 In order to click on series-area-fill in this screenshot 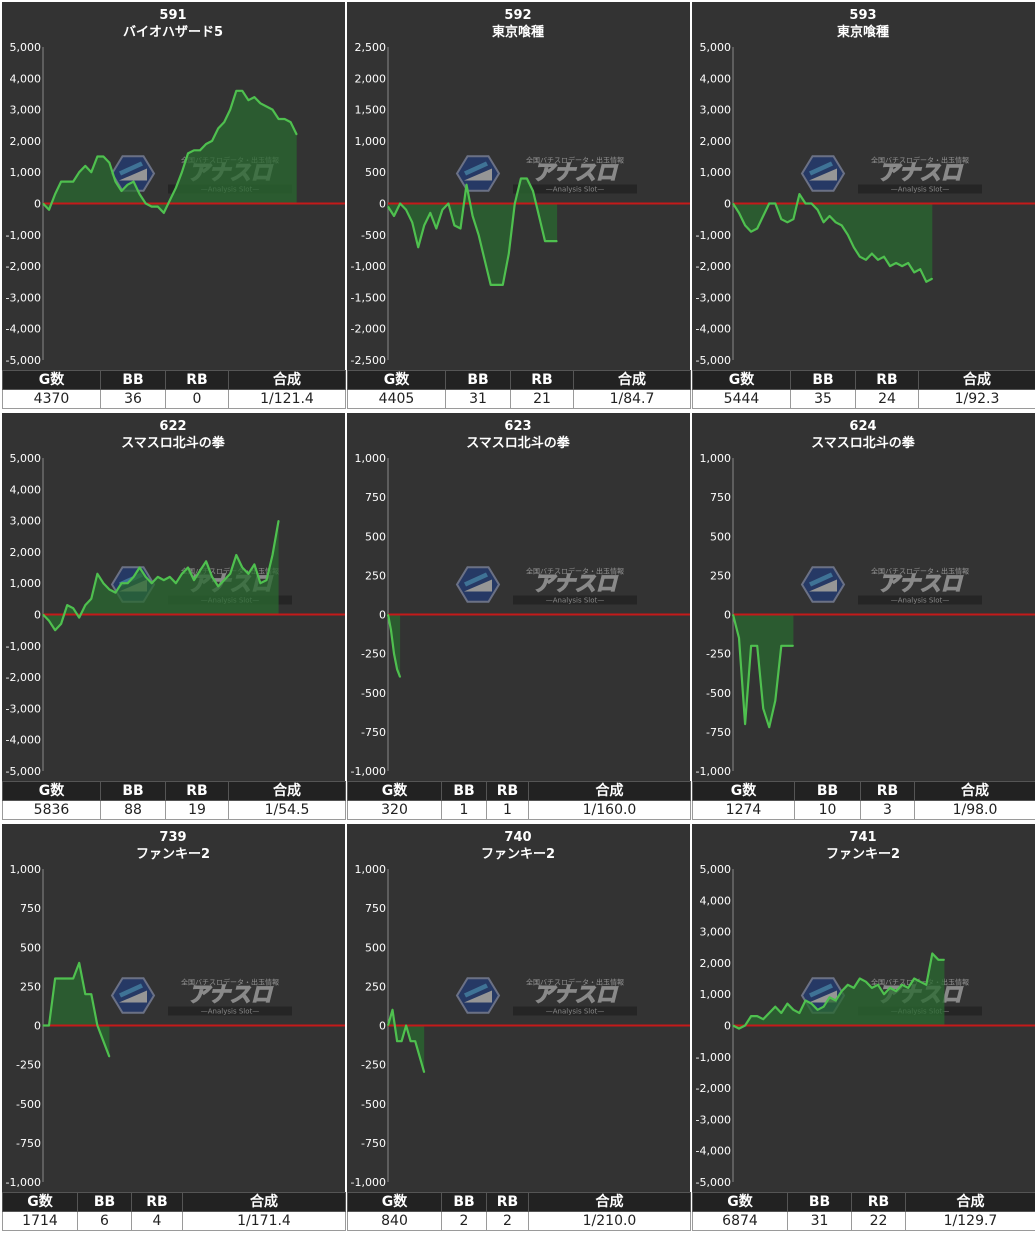, I will do `click(833, 238)`.